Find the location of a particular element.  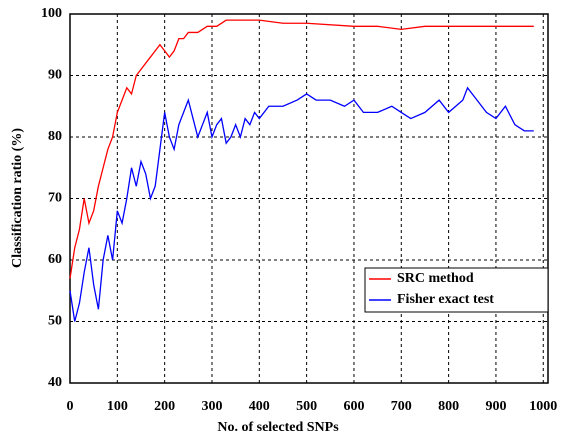

legend-label: Fisher exact test is located at coordinates (445, 299).